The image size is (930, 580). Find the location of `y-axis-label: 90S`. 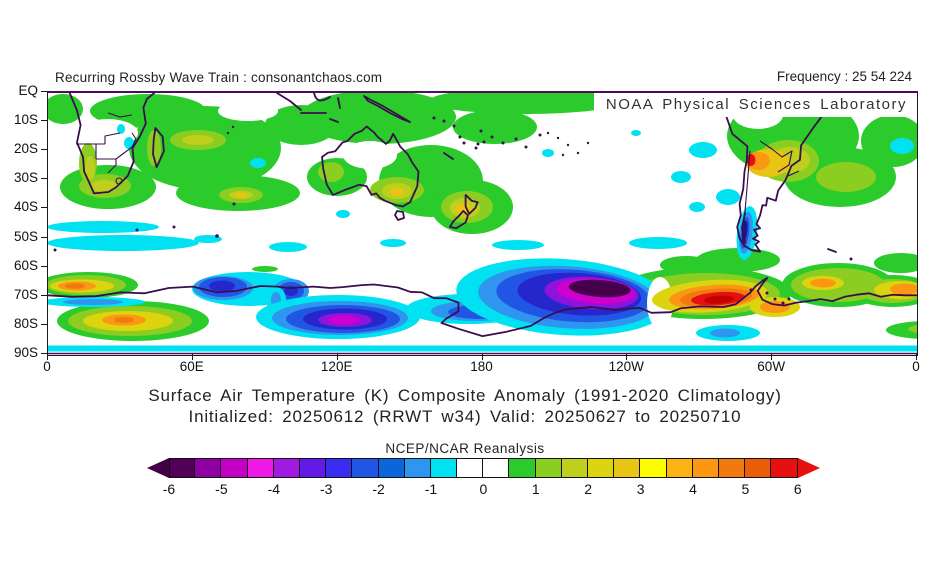

y-axis-label: 90S is located at coordinates (25, 352).